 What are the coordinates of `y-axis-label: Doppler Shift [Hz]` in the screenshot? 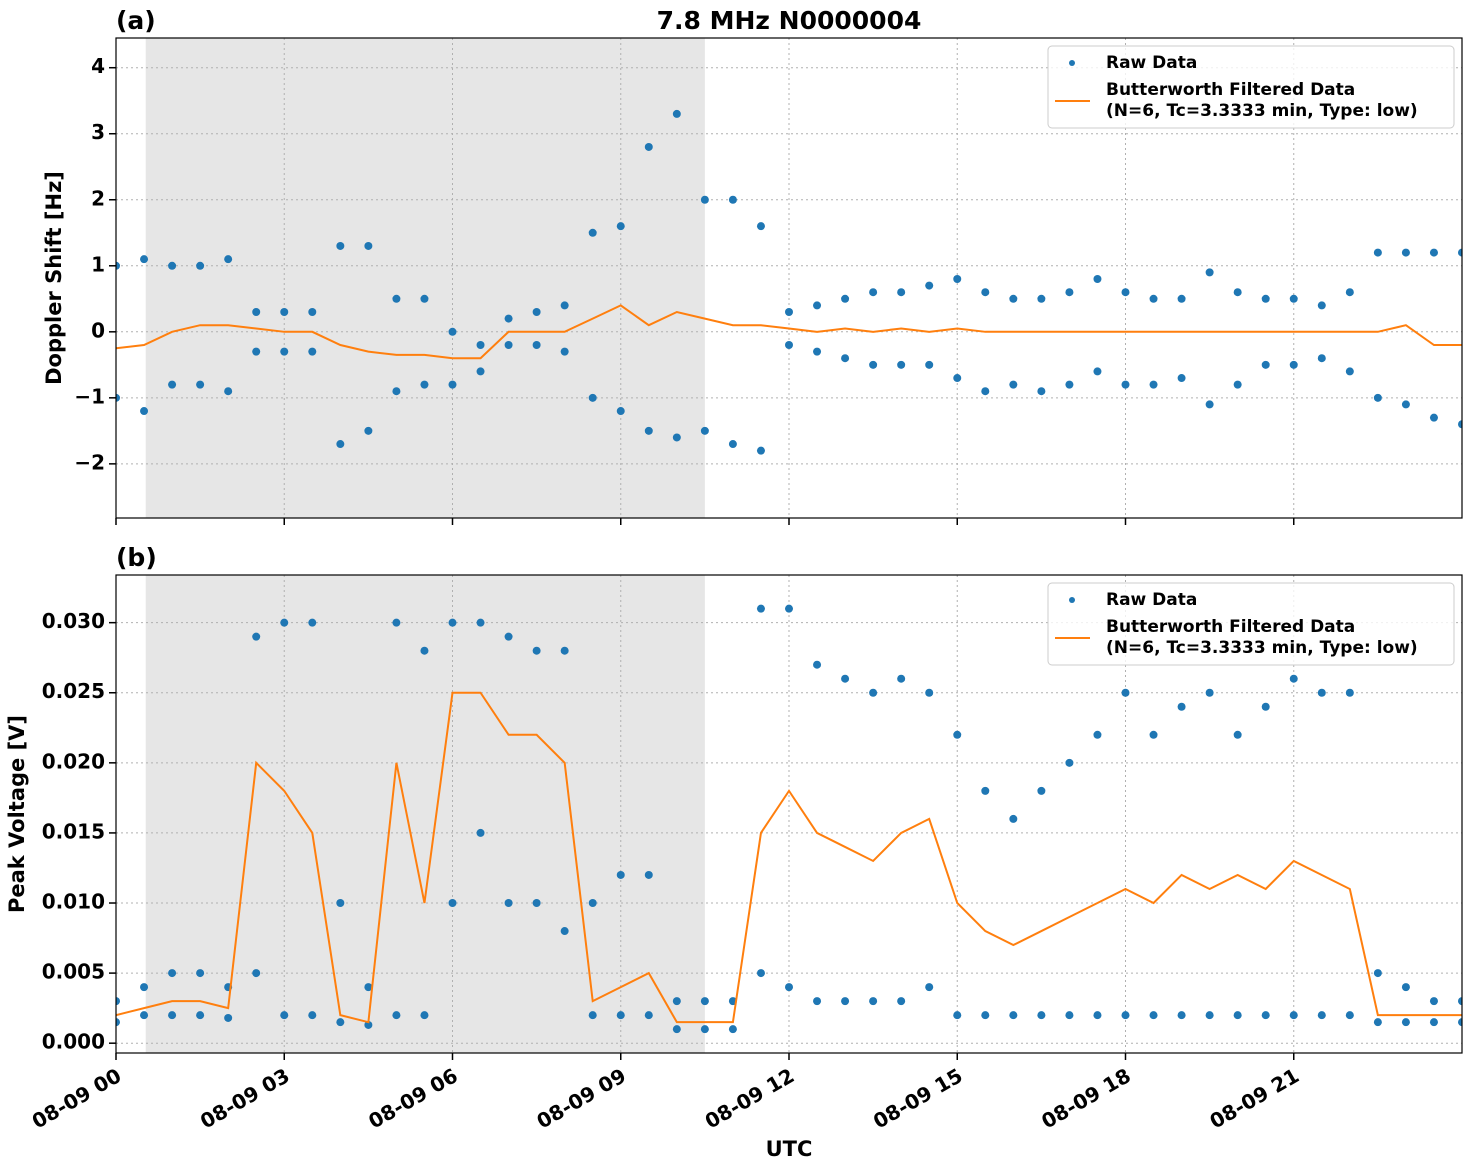 It's located at (54, 278).